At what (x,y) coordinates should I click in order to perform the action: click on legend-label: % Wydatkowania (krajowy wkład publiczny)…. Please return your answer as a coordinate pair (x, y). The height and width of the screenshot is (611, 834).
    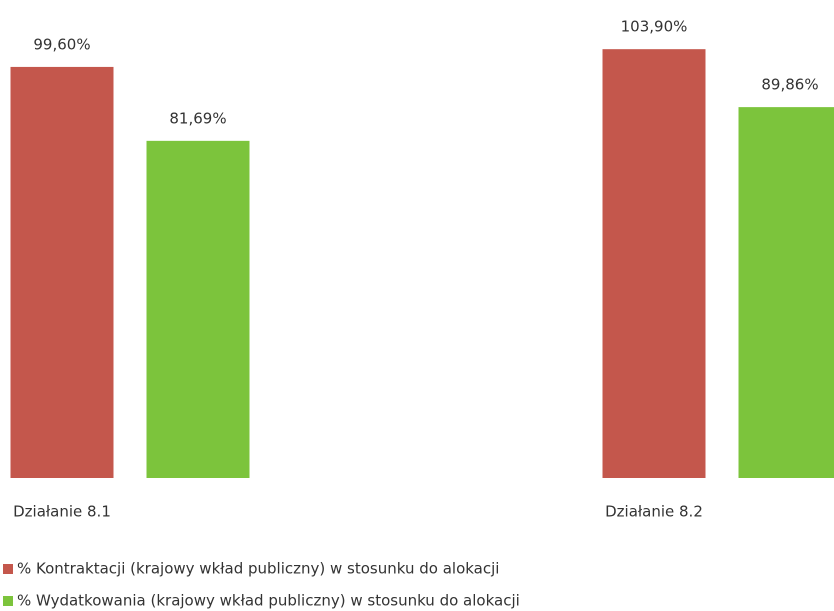
    Looking at the image, I should click on (268, 601).